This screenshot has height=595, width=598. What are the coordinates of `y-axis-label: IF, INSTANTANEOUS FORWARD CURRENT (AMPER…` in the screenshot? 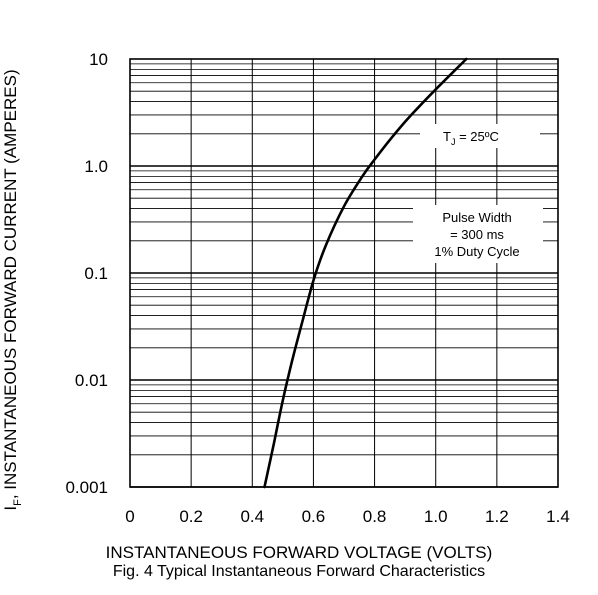 It's located at (12, 289).